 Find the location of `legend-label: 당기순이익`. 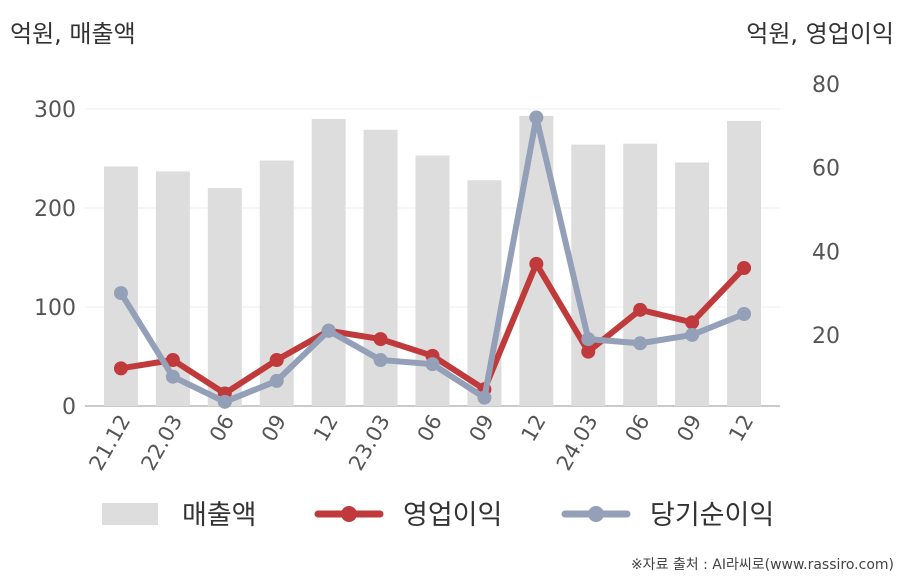

legend-label: 당기순이익 is located at coordinates (712, 515).